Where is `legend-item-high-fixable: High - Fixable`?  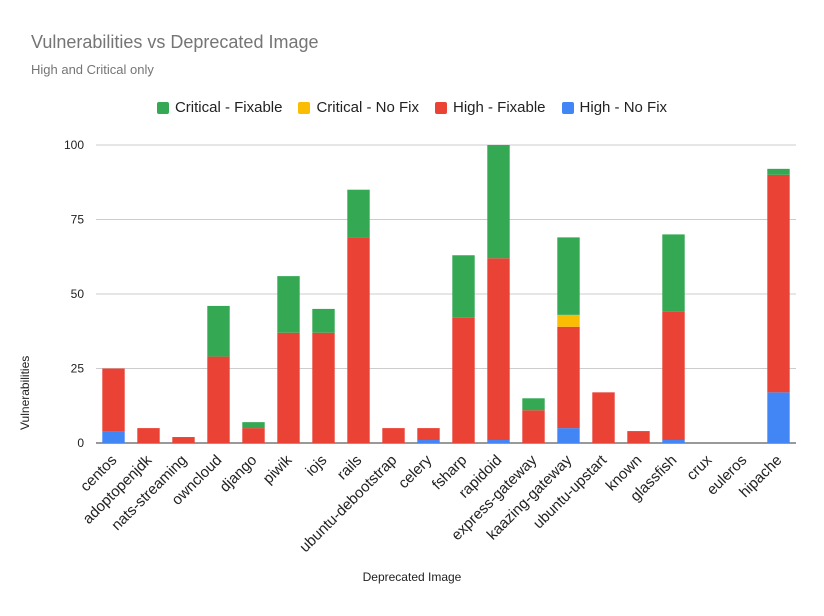
legend-item-high-fixable: High - Fixable is located at coordinates (490, 107).